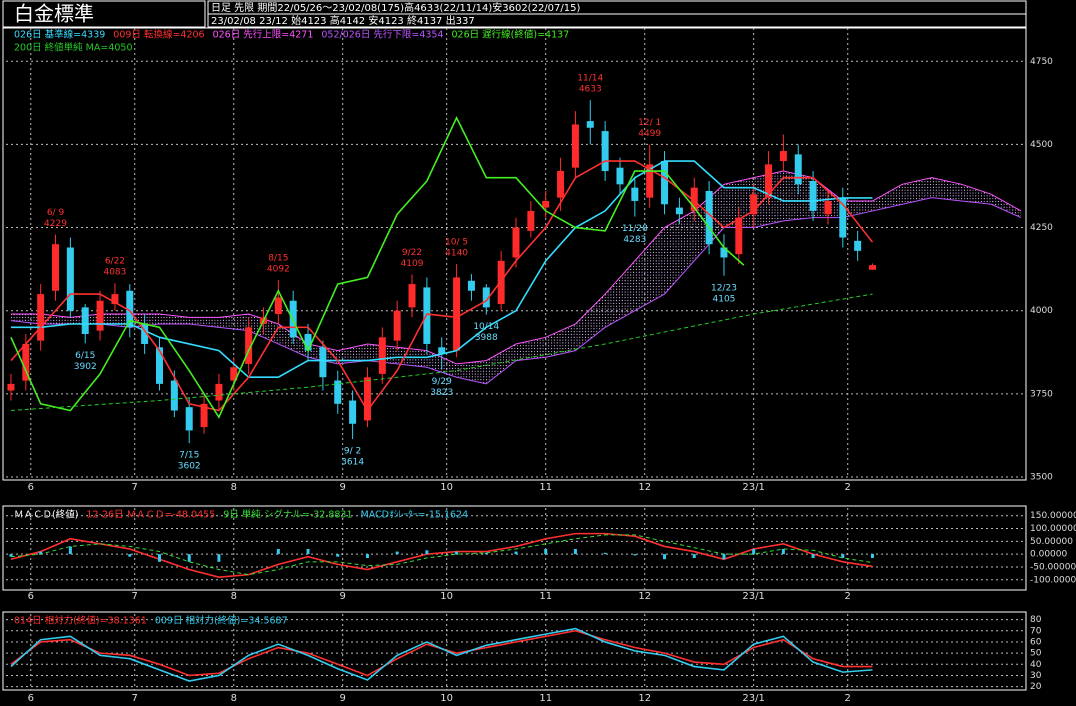 This screenshot has height=706, width=1076. I want to click on legend-entry: 014日 相対力(終値)=38.1361, so click(80, 621).